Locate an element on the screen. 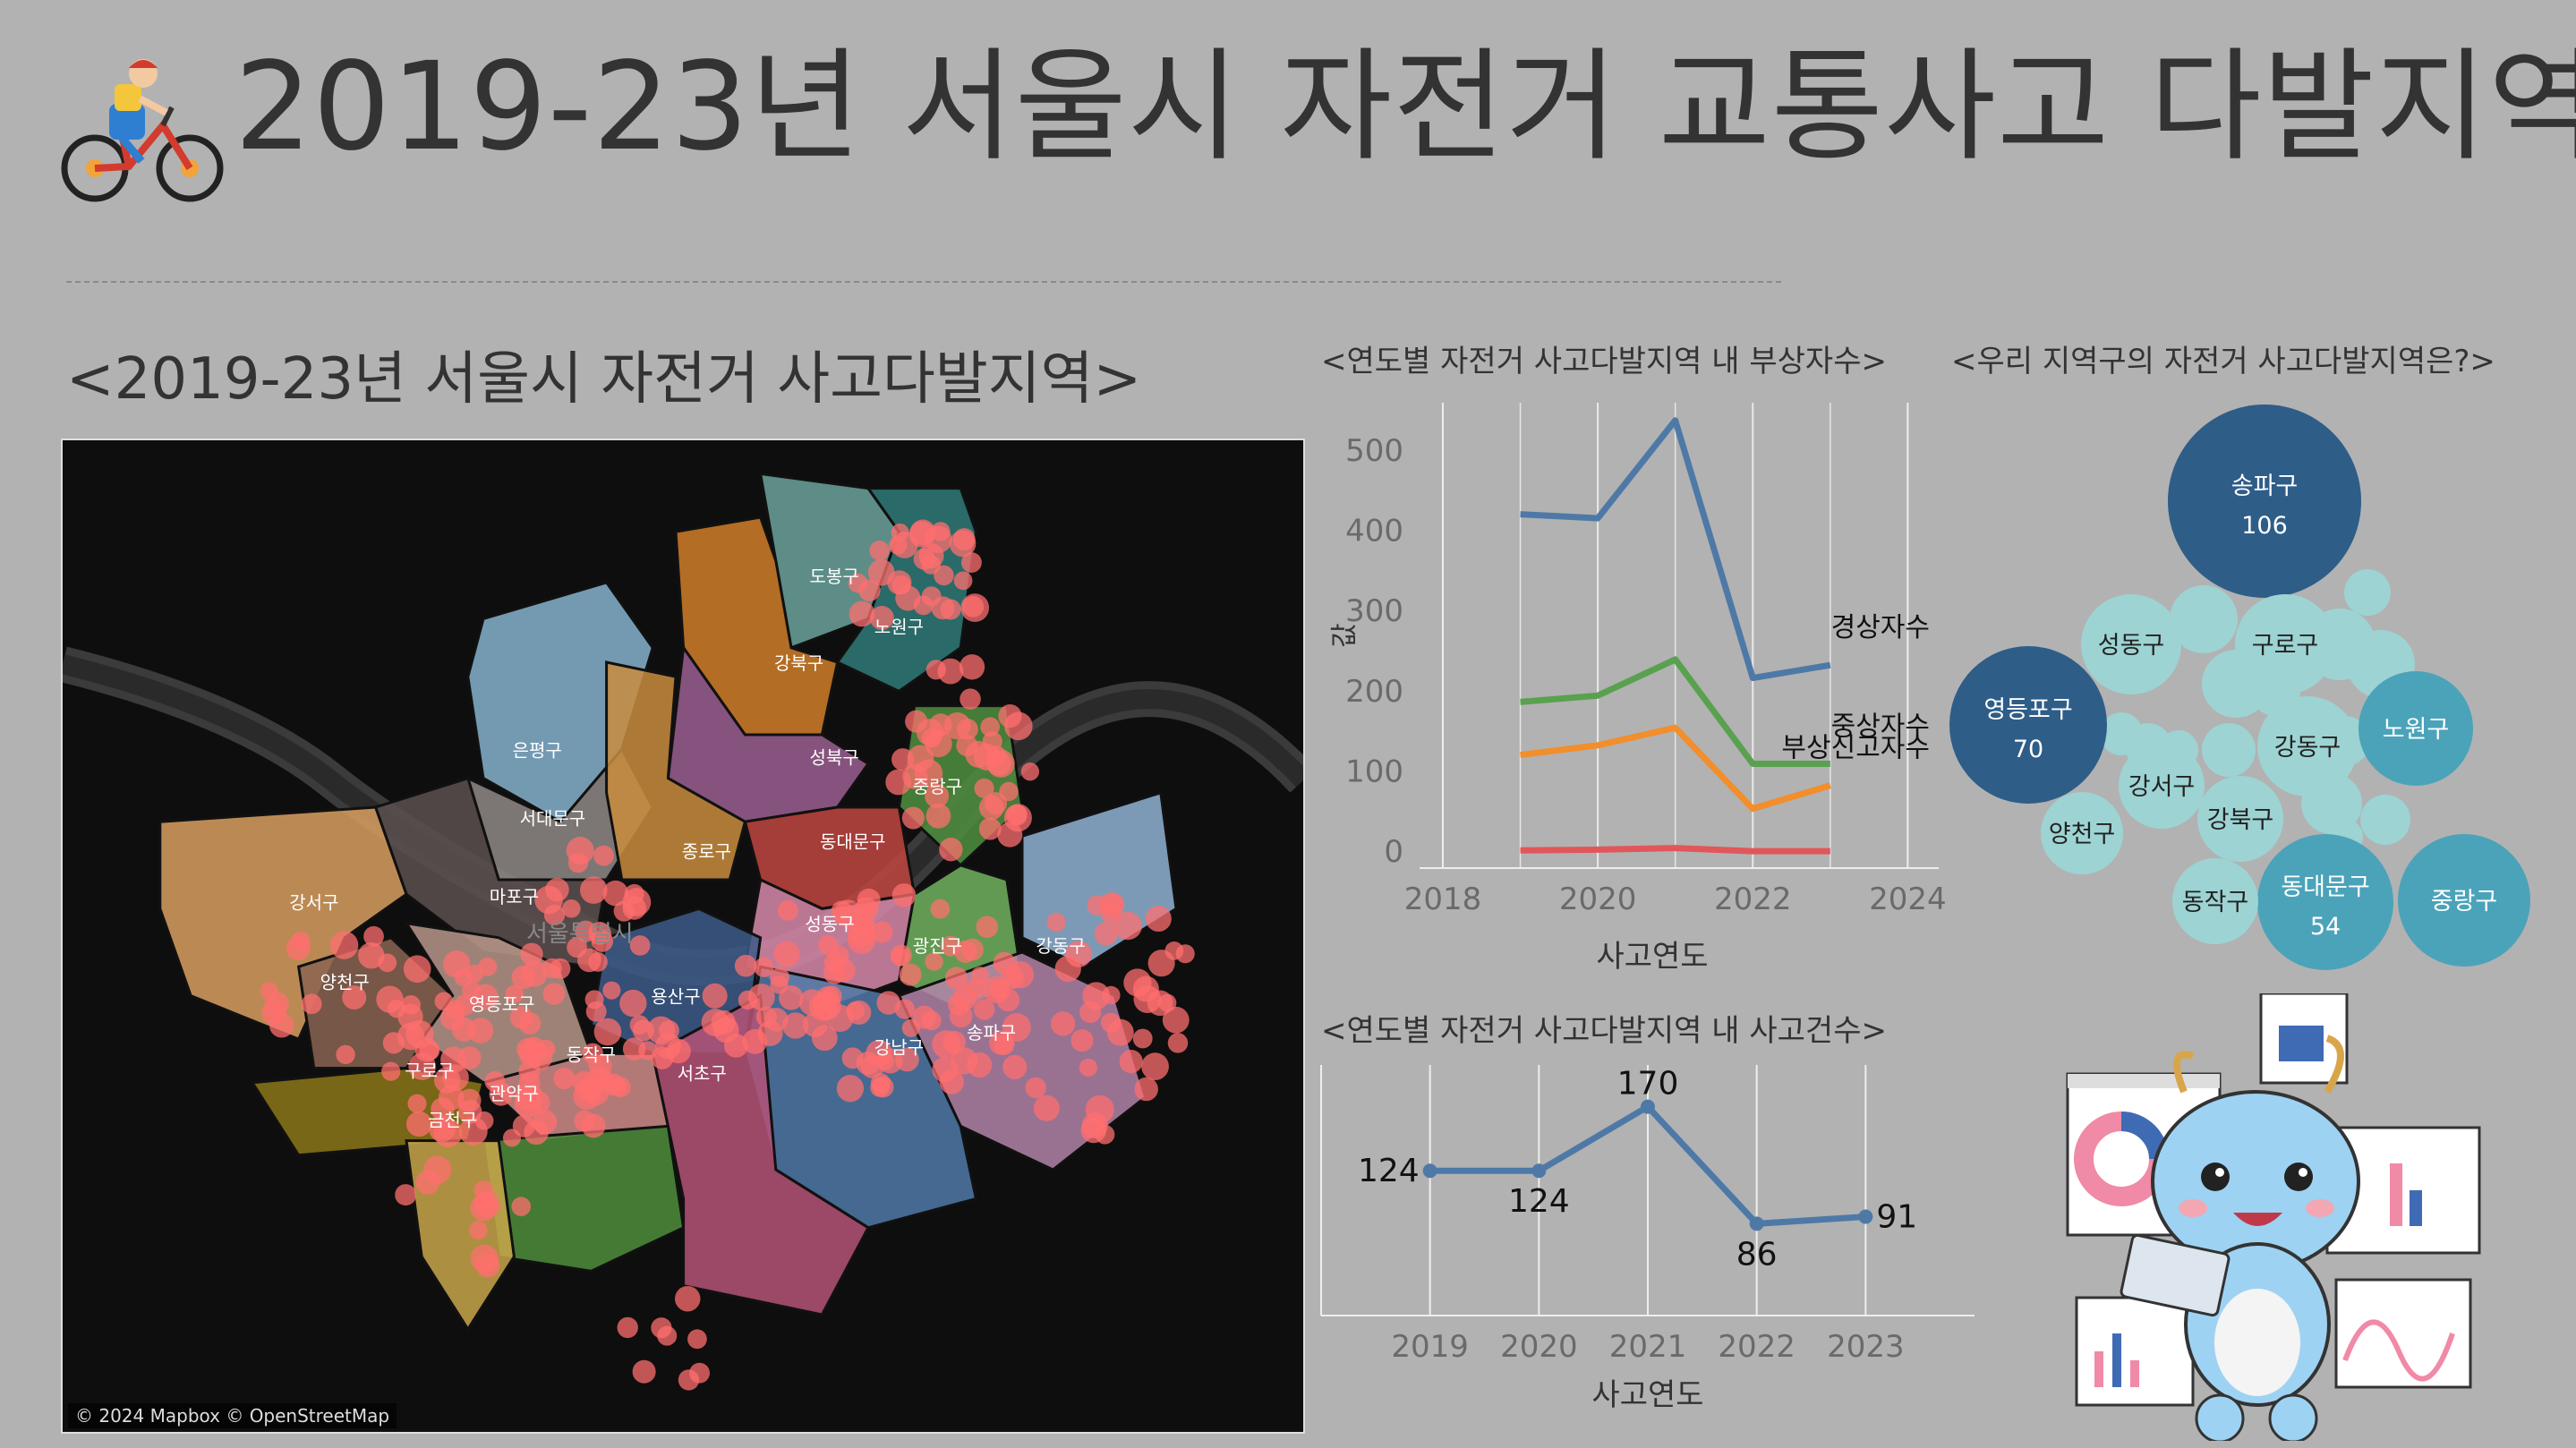 The width and height of the screenshot is (2576, 1448). district-region is located at coordinates (460, 1235).